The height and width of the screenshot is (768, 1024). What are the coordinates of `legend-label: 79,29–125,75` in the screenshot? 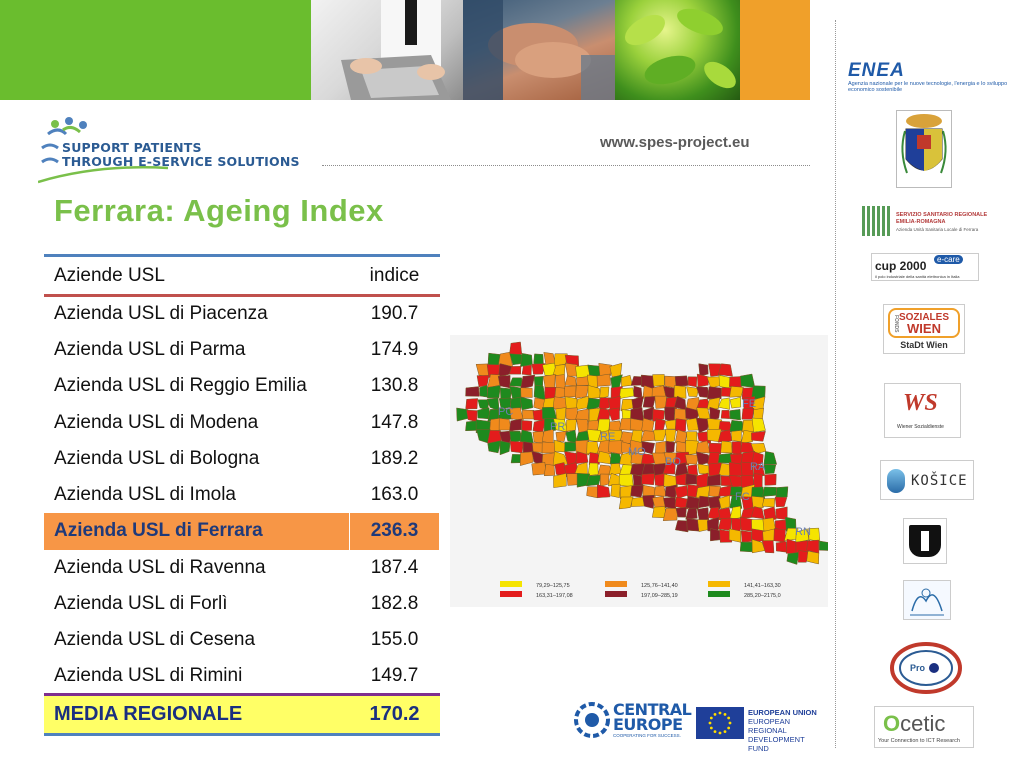 It's located at (553, 586).